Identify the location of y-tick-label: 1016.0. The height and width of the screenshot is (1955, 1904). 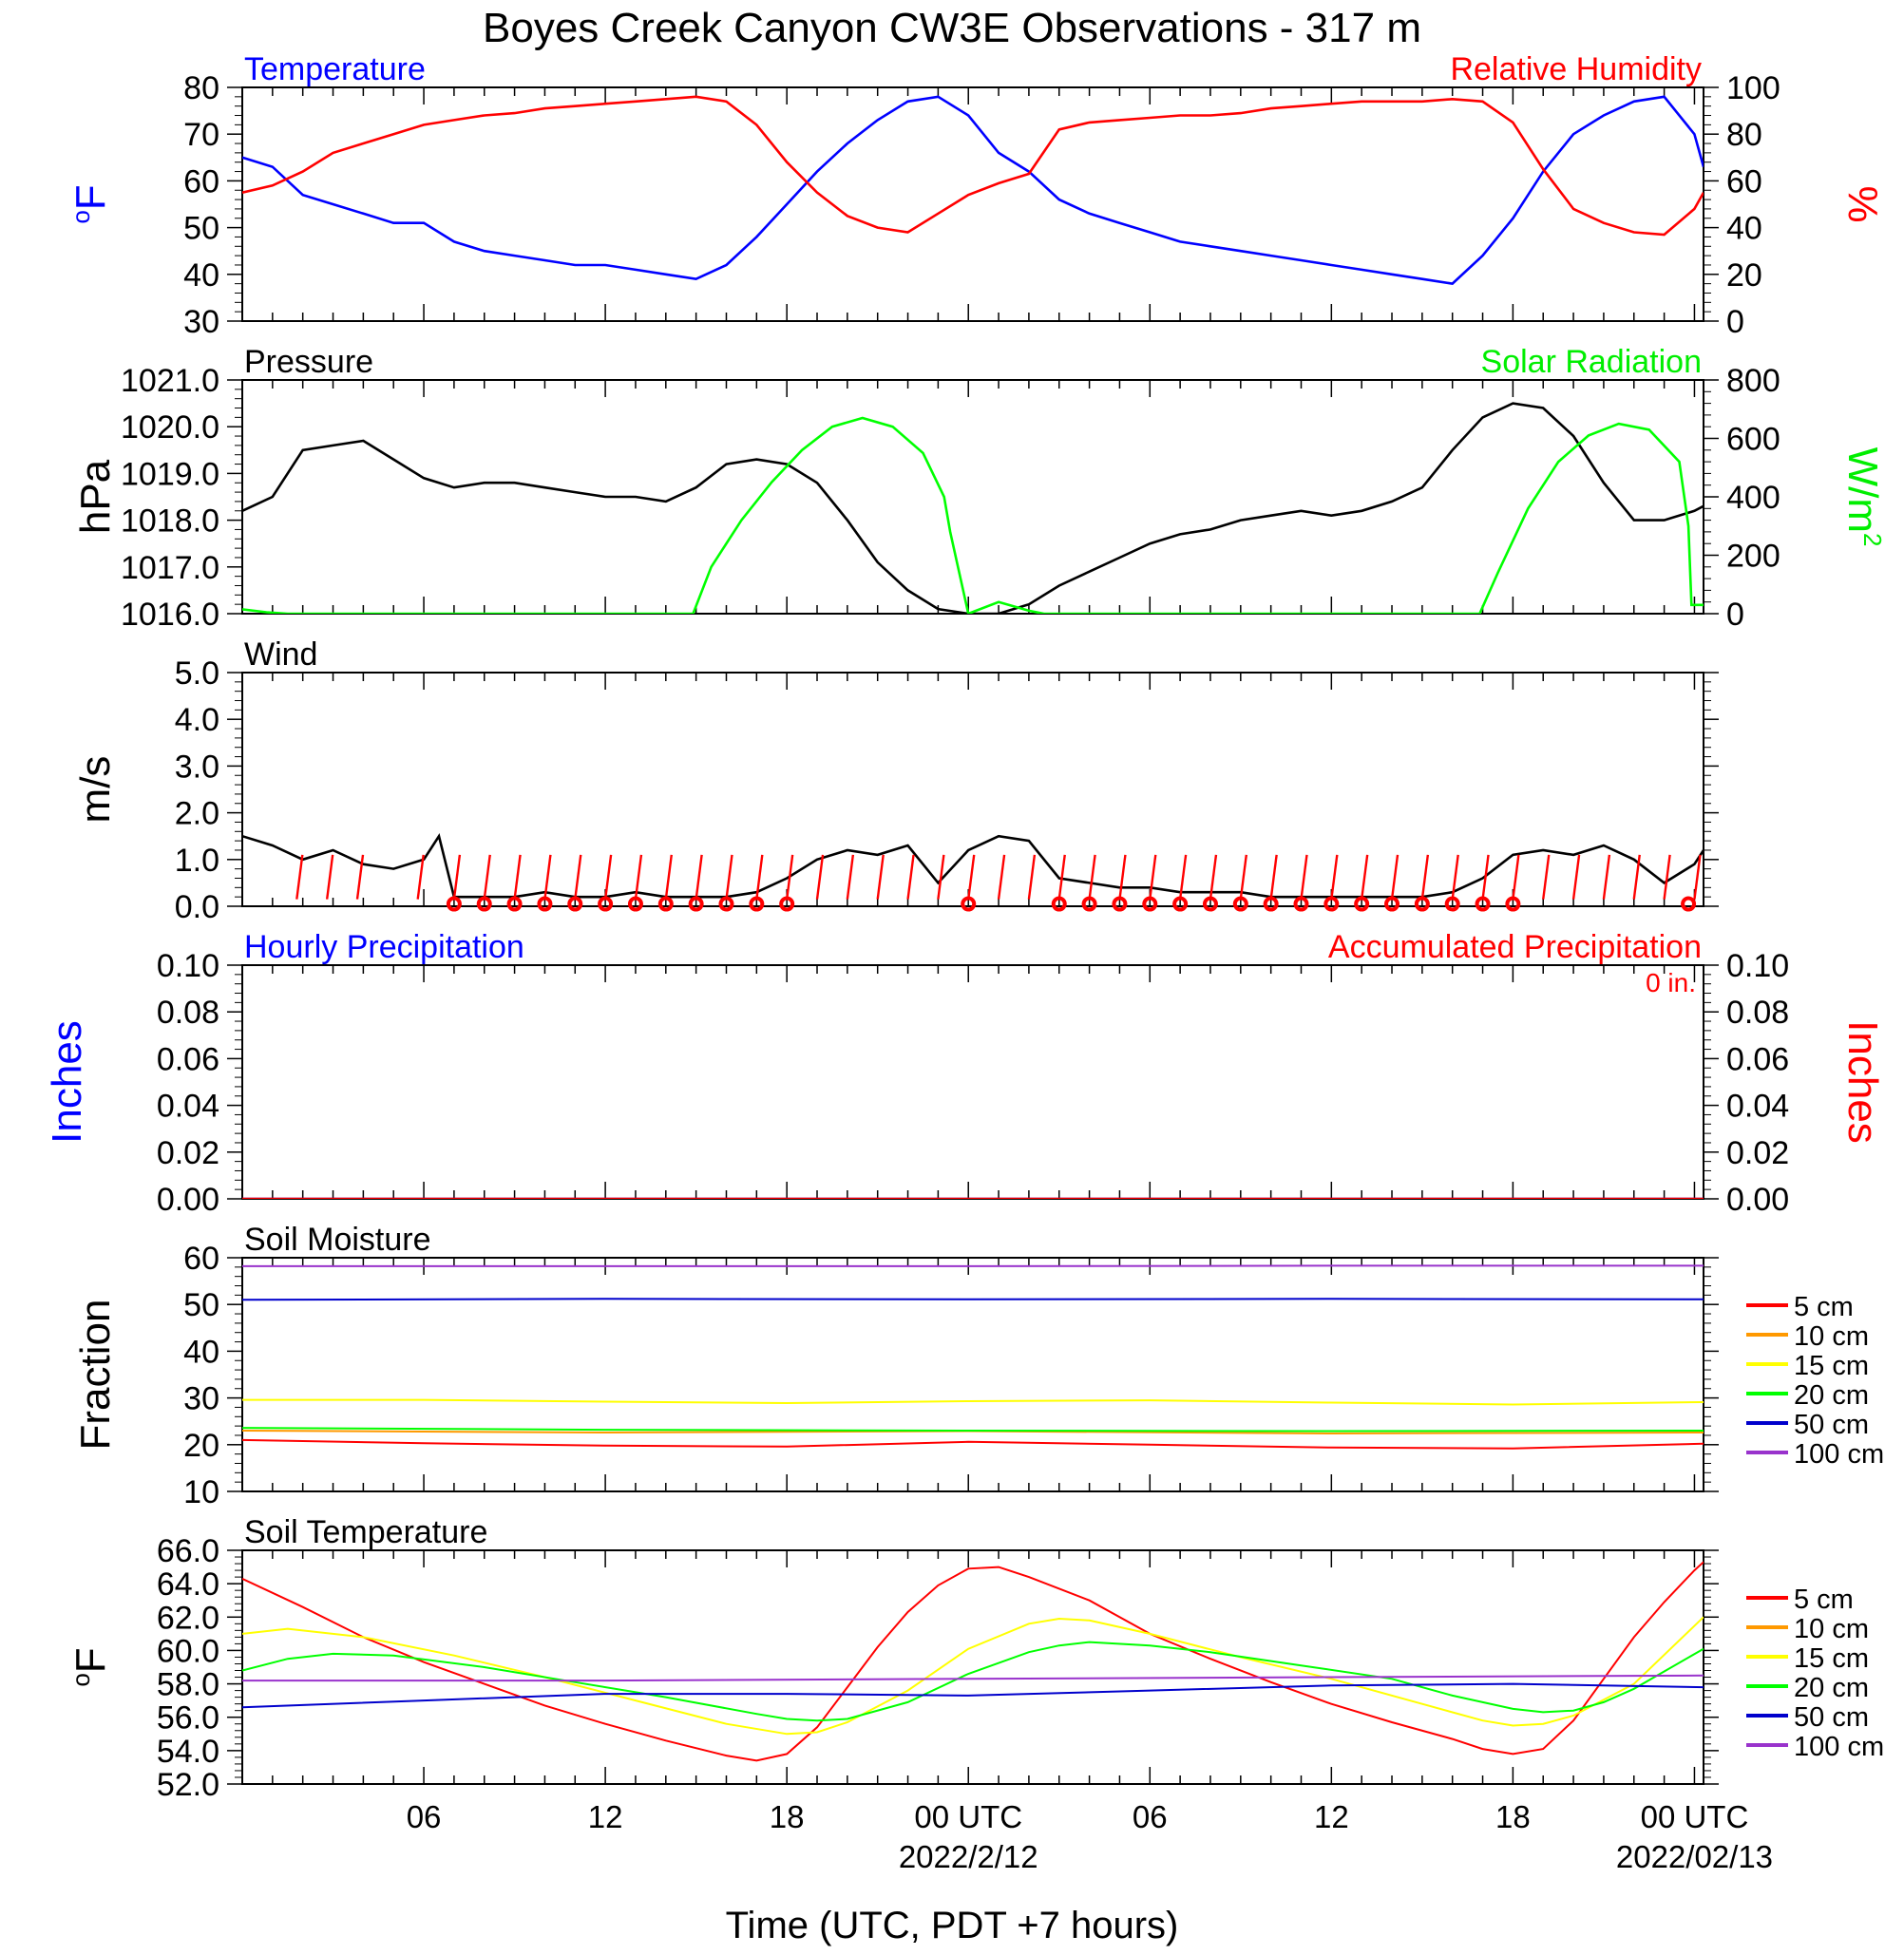
(170, 615).